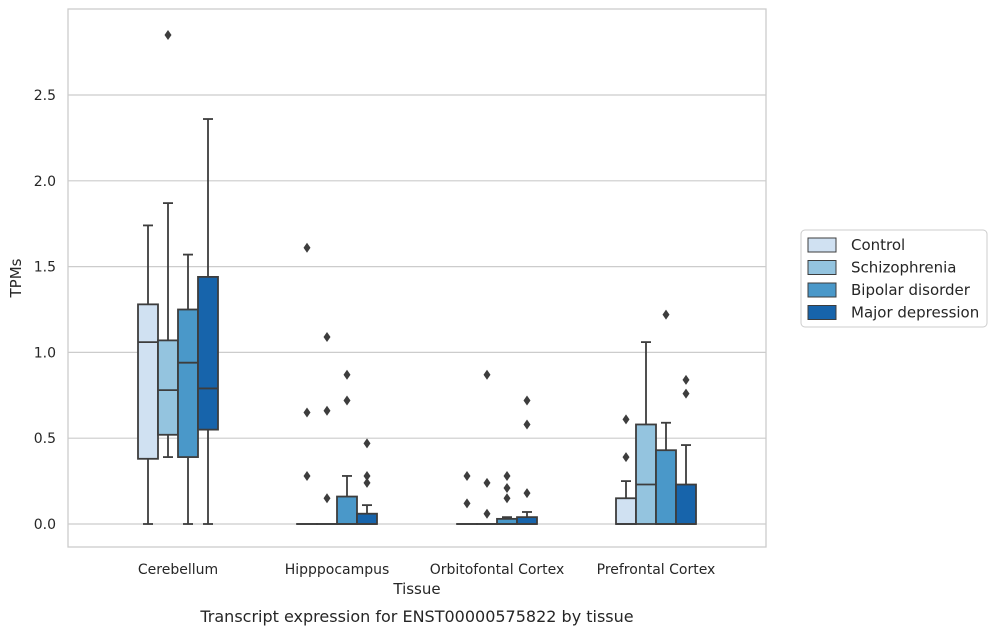  Describe the element at coordinates (45, 268) in the screenshot. I see `y-tick-label: 1.5` at that location.